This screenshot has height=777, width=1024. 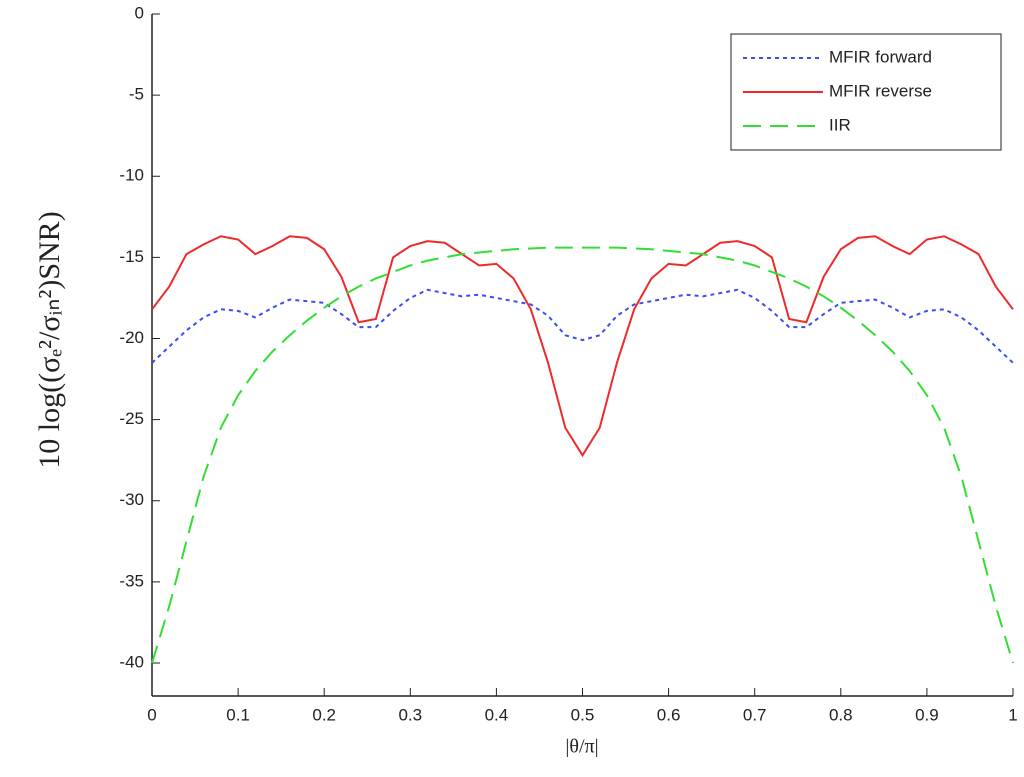 What do you see at coordinates (139, 12) in the screenshot?
I see `y-tick-label: 0` at bounding box center [139, 12].